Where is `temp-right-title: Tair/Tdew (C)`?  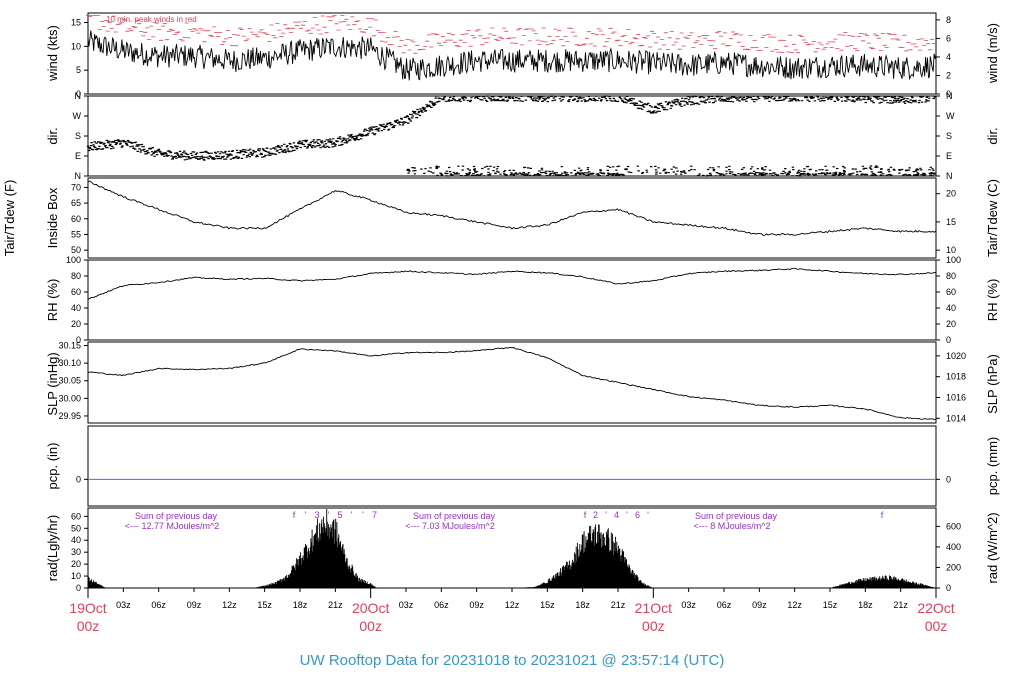
temp-right-title: Tair/Tdew (C) is located at coordinates (992, 218).